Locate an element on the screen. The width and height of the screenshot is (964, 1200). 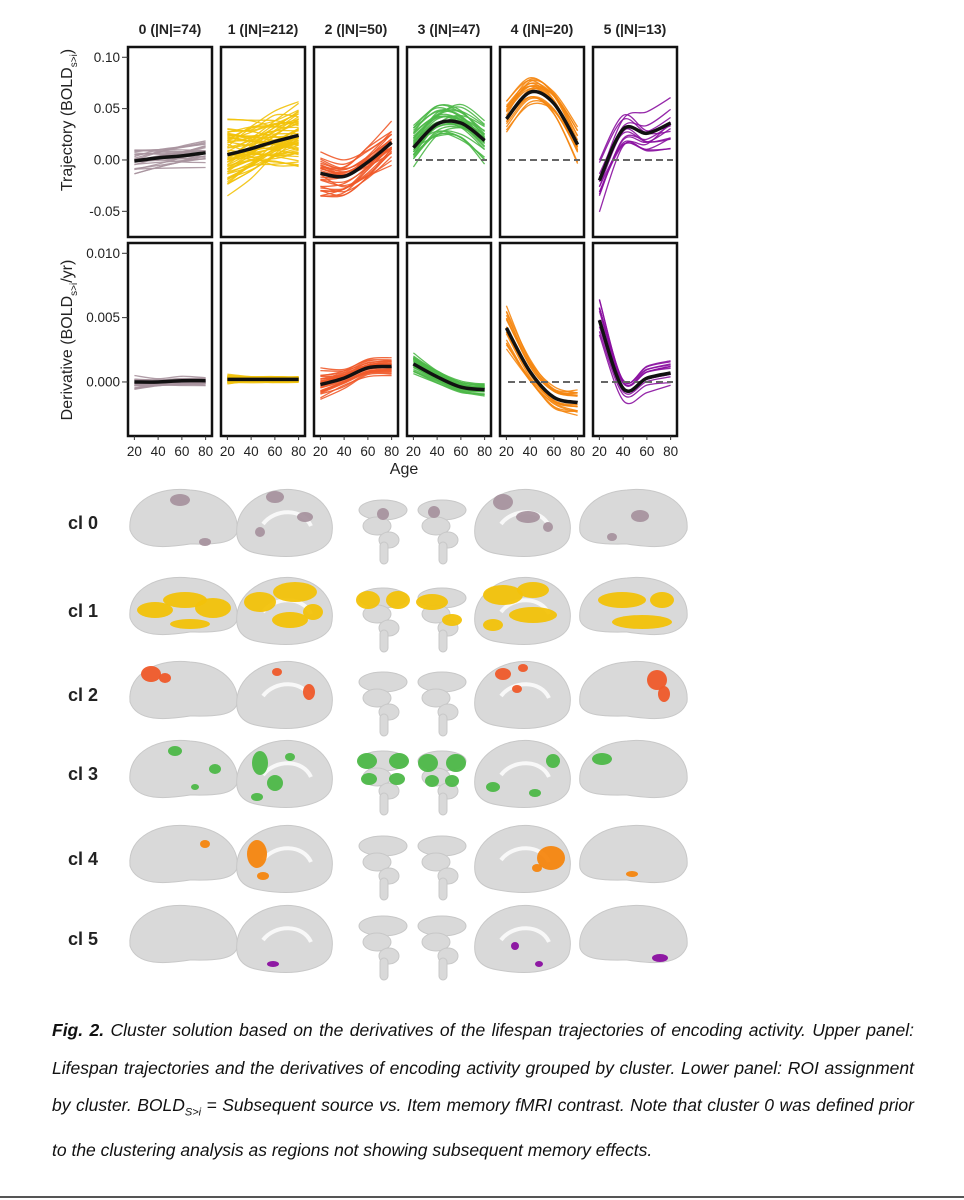
trajectory-y-label-end: ) is located at coordinates (67, 51).